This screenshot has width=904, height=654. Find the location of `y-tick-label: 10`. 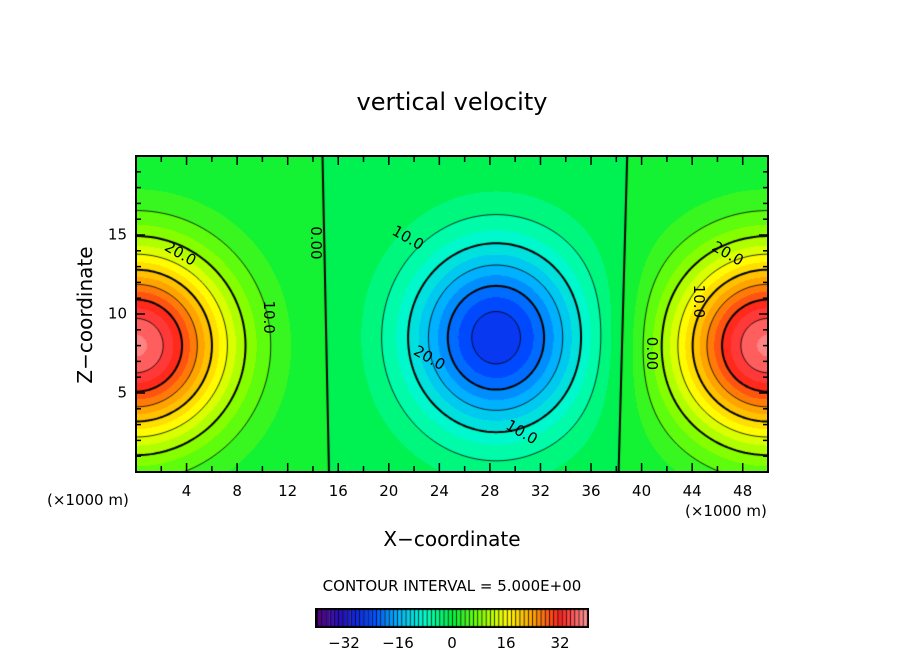

y-tick-label: 10 is located at coordinates (117, 314).